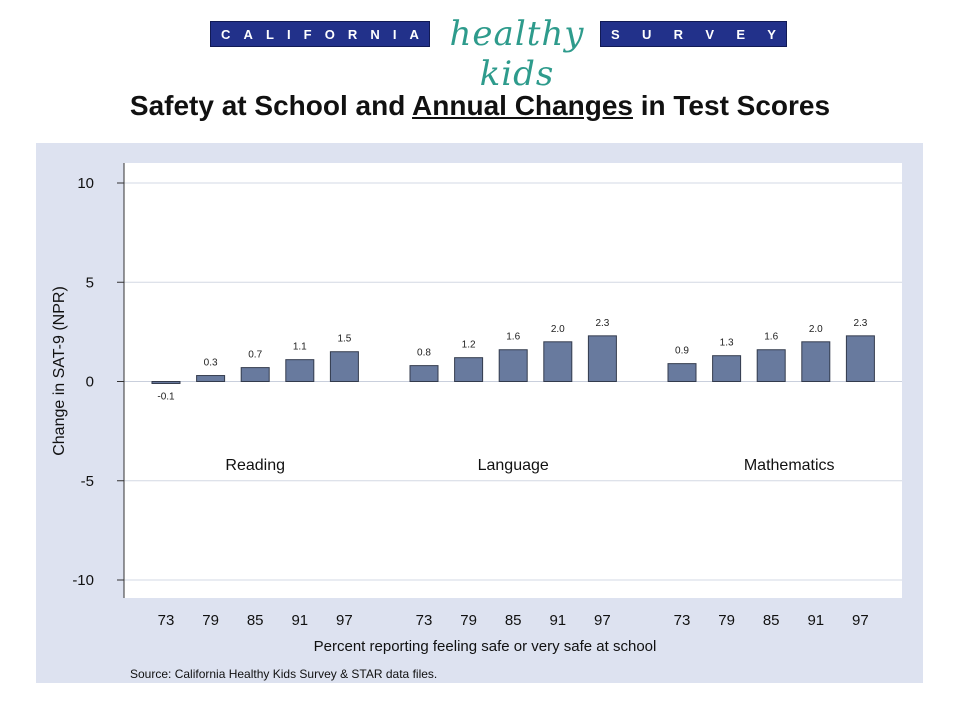 Image resolution: width=960 pixels, height=720 pixels. I want to click on group-label: Language, so click(513, 465).